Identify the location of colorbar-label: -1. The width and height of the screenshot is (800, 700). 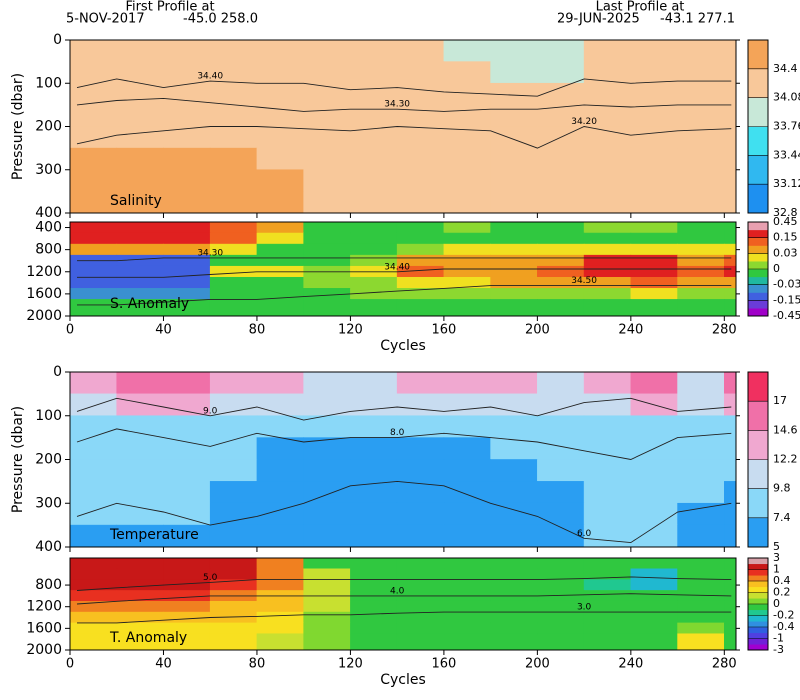
(778, 638).